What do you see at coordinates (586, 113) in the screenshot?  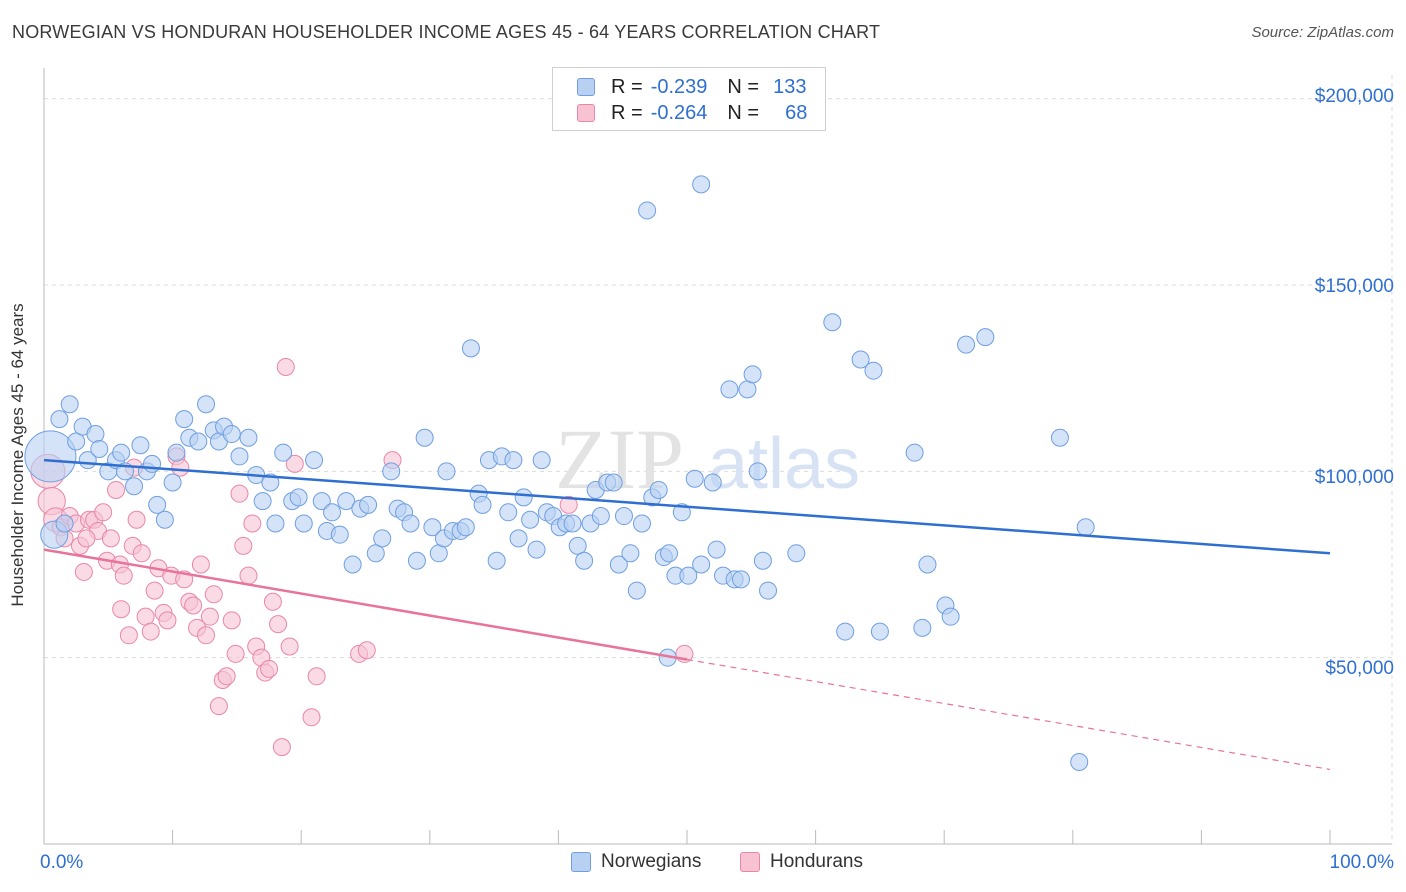 I see `legend-swatch-pink` at bounding box center [586, 113].